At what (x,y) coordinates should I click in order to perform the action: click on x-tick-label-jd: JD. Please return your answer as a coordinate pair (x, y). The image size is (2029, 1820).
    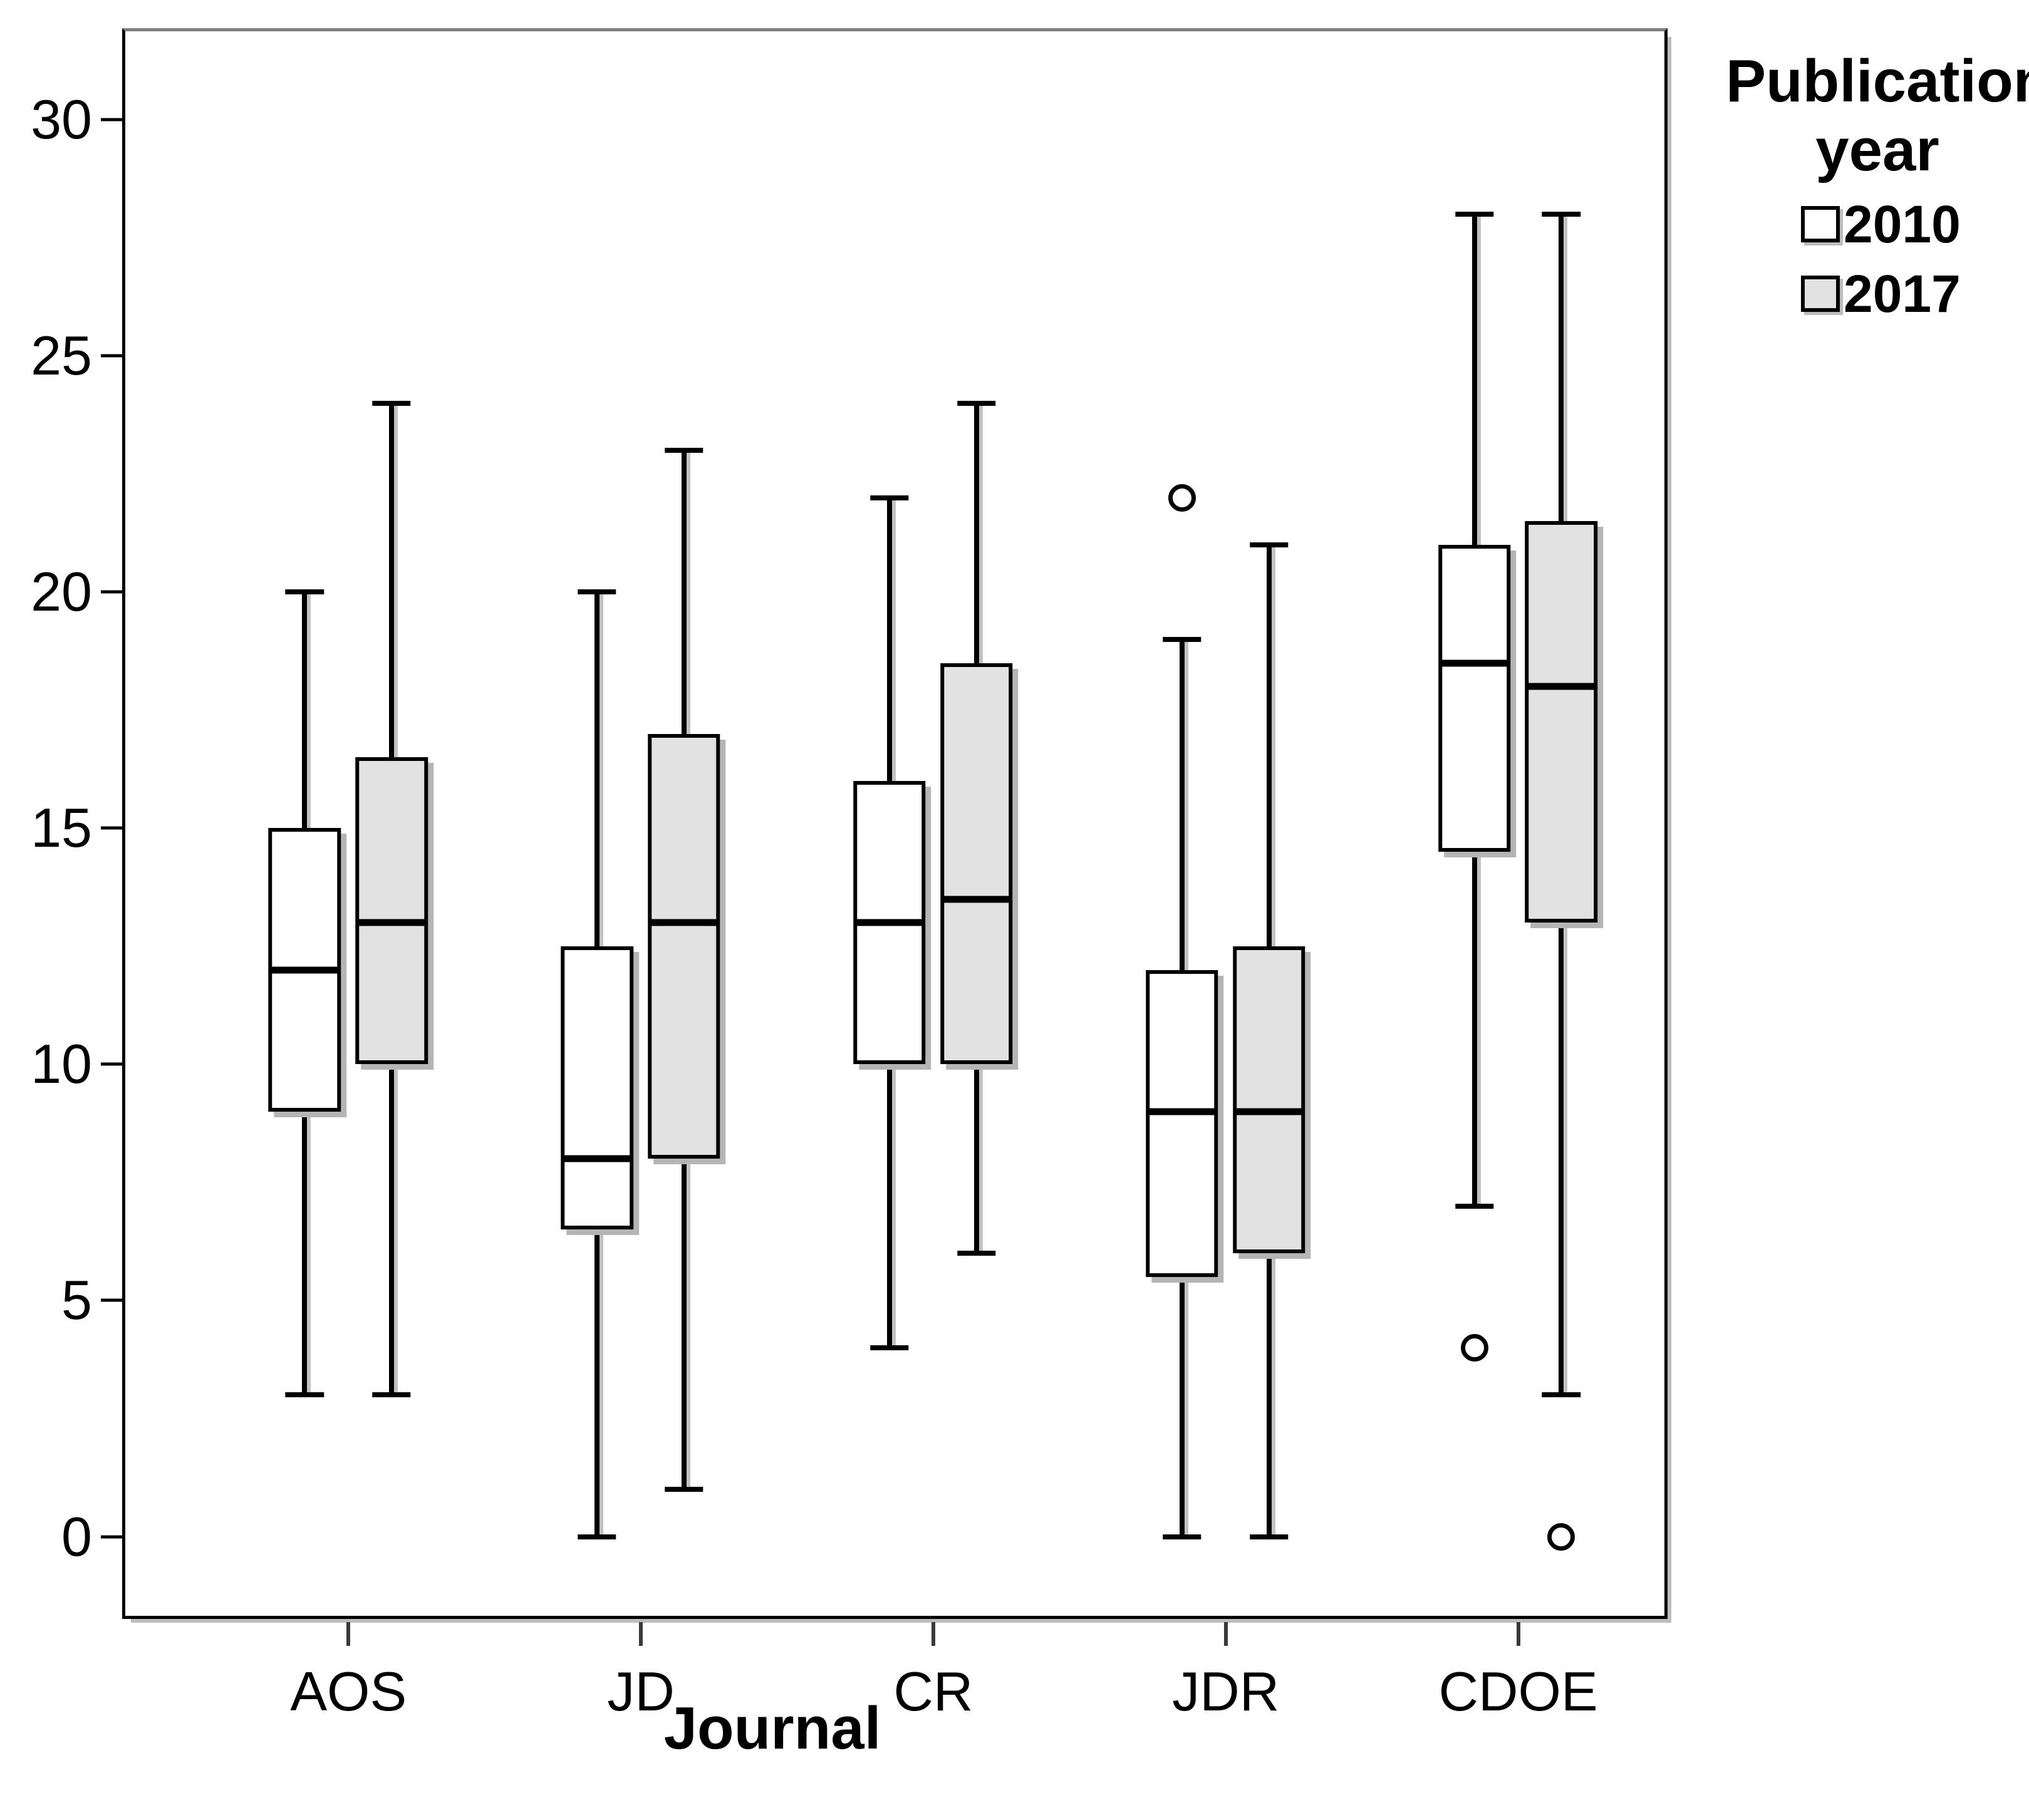
    Looking at the image, I should click on (641, 1691).